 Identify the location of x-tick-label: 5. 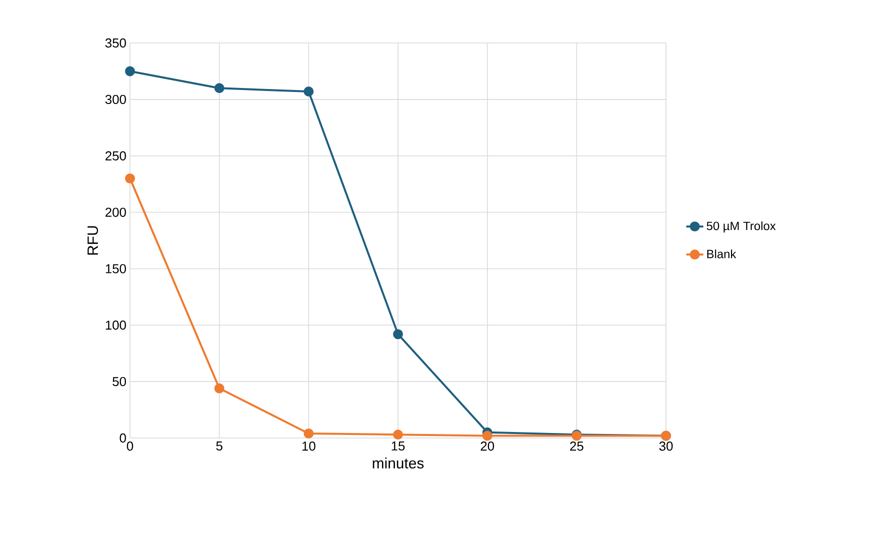
(219, 446).